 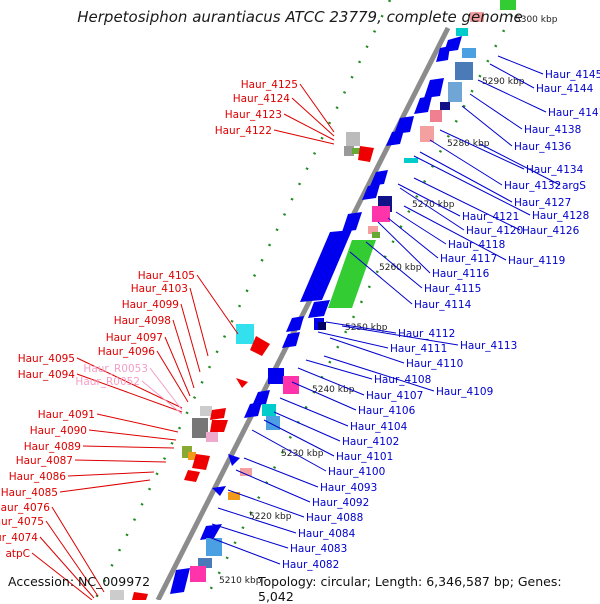 I want to click on gene-label: Haur_4083, so click(x=318, y=549).